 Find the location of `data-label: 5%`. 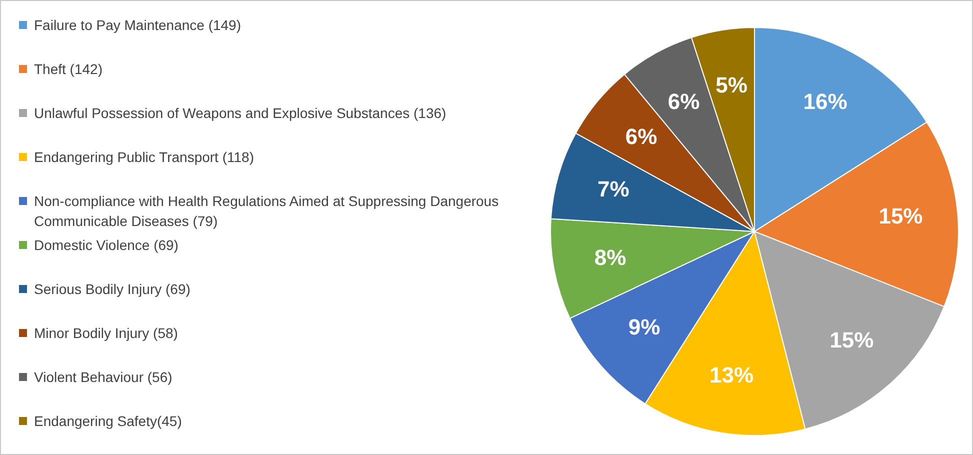

data-label: 5% is located at coordinates (732, 85).